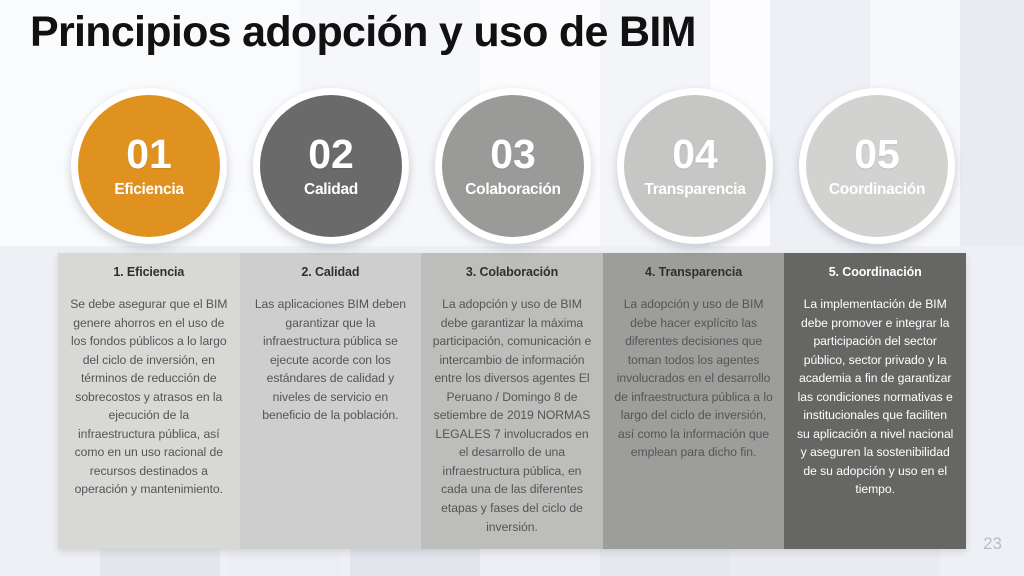 The width and height of the screenshot is (1024, 576). I want to click on principle-column-heading: 1. Eficiencia, so click(149, 272).